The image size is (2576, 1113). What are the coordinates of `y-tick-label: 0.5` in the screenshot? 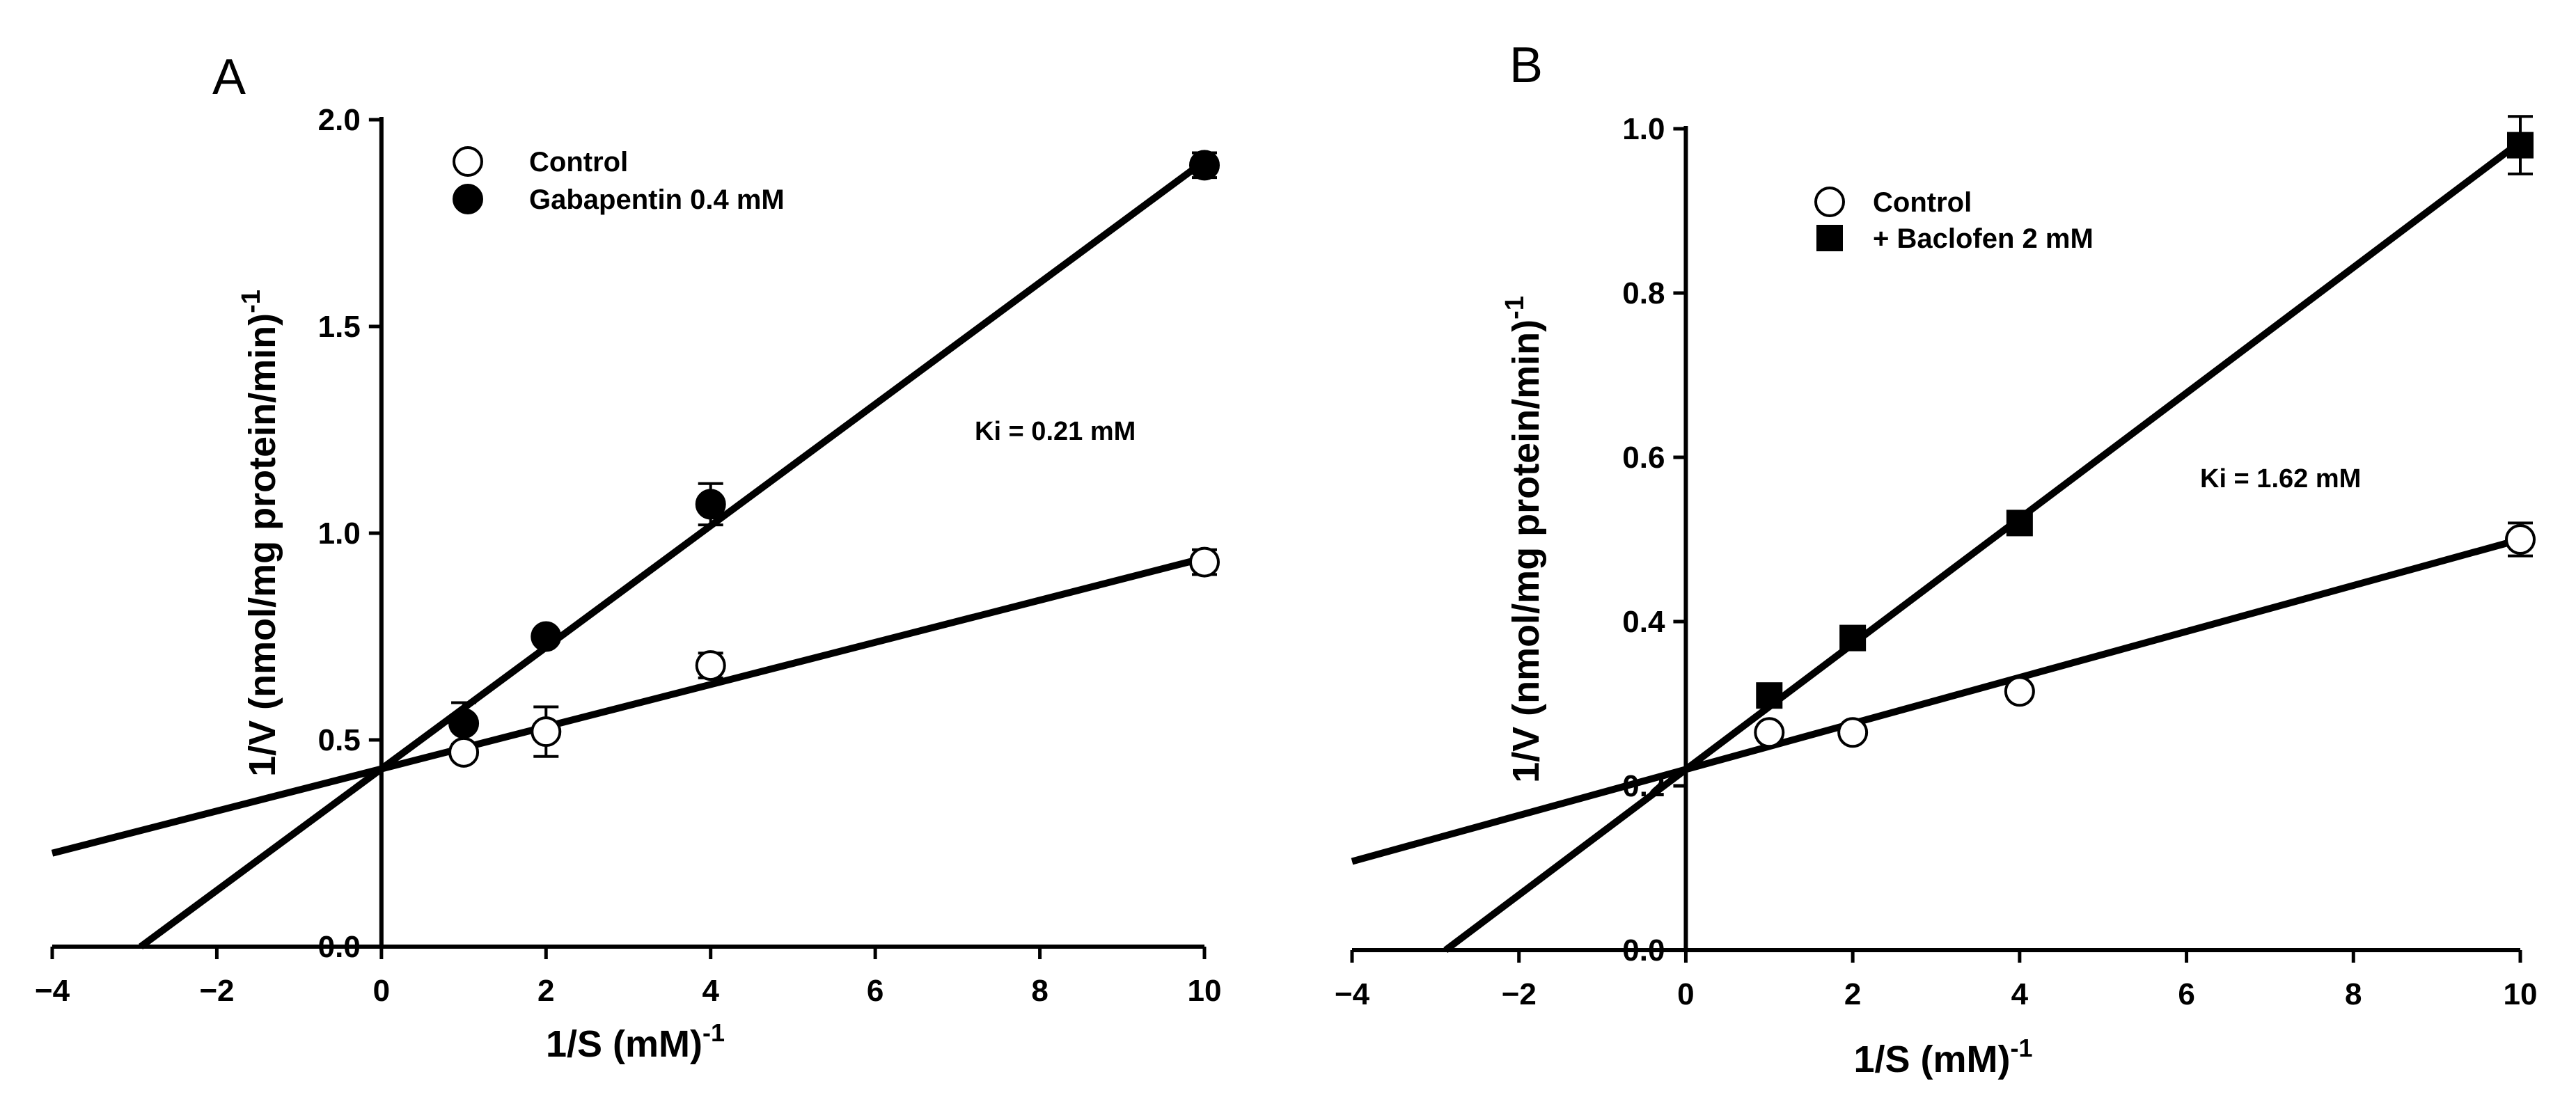 It's located at (339, 740).